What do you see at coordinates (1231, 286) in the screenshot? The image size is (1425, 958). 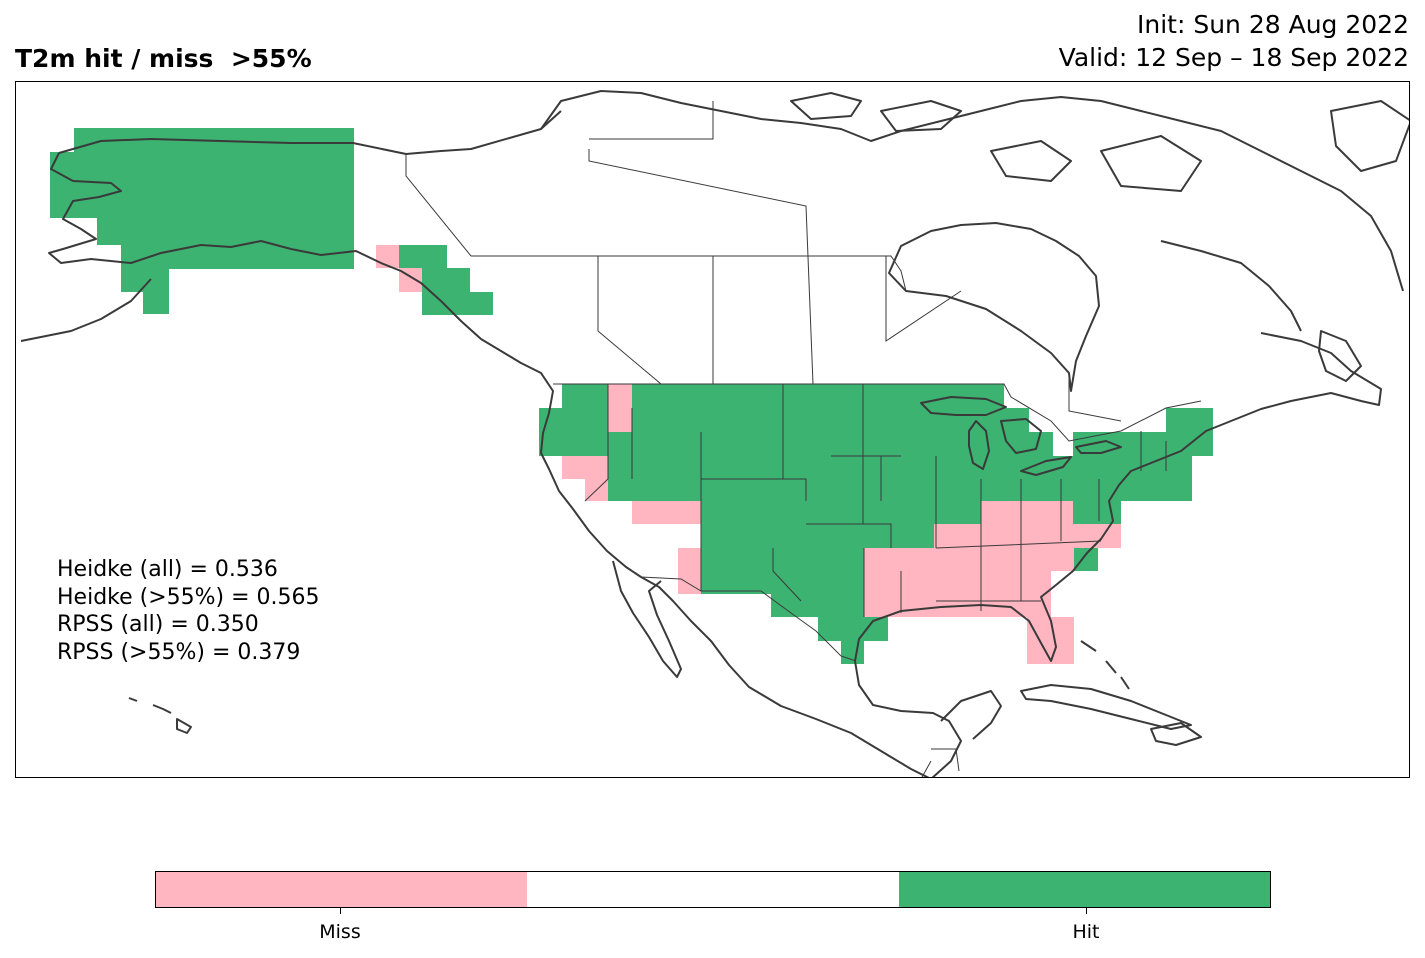 I see `labrador-coastline` at bounding box center [1231, 286].